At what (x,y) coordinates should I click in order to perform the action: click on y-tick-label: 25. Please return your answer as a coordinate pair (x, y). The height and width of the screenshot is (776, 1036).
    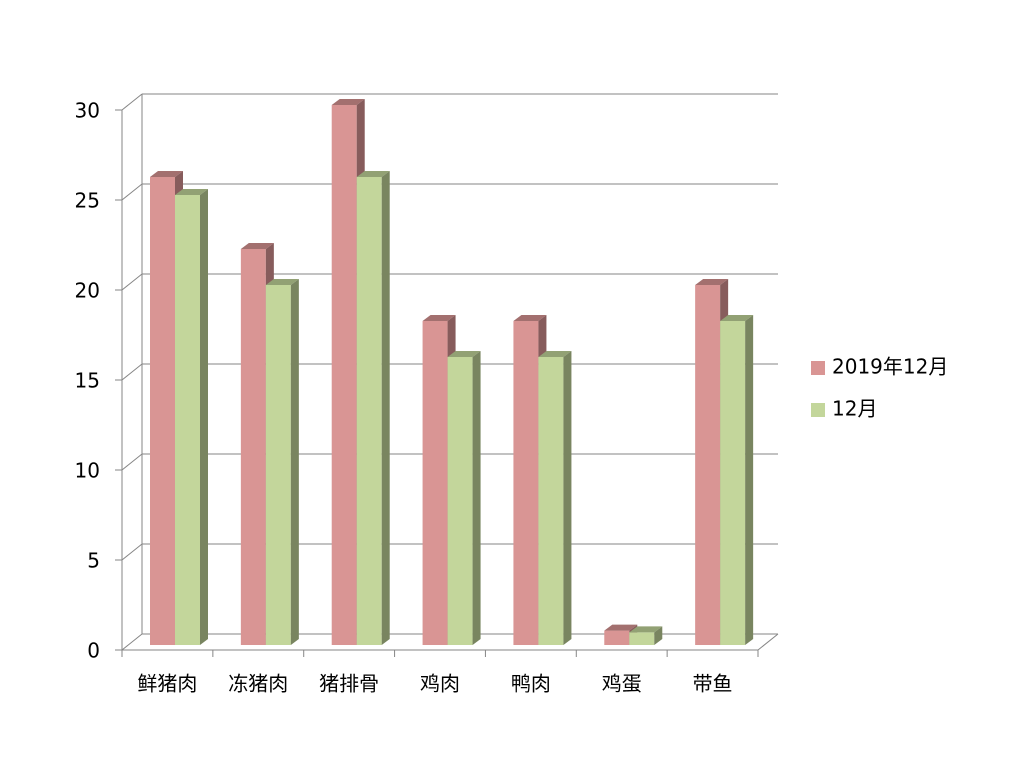
    Looking at the image, I should click on (87, 201).